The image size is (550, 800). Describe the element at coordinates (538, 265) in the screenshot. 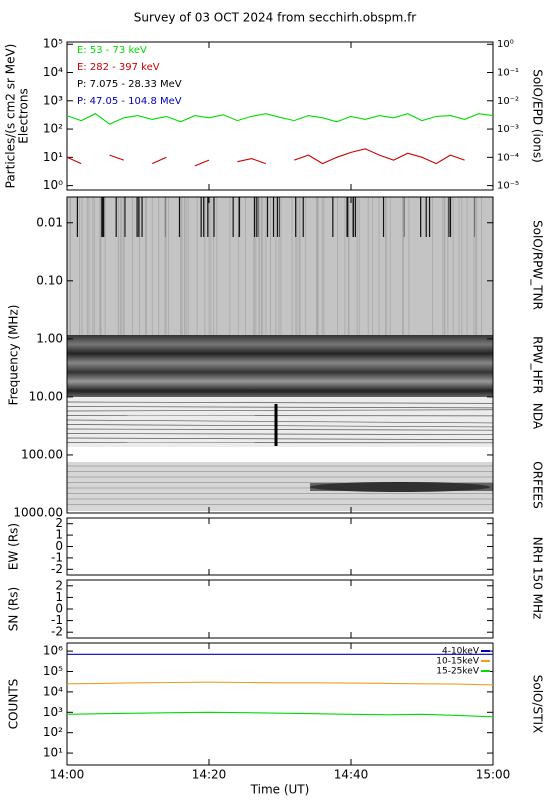

I see `band-label: SolO/RPW_TNR` at that location.